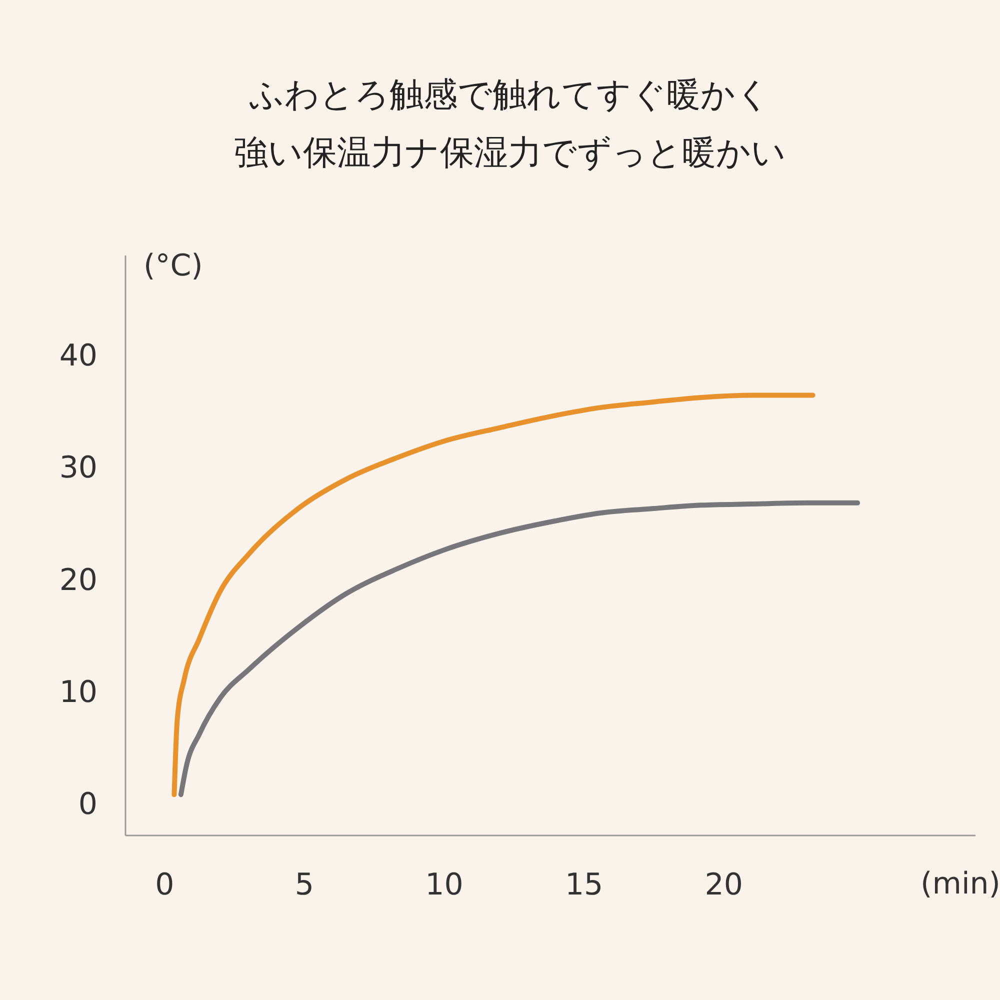  What do you see at coordinates (78, 692) in the screenshot?
I see `y-tick-label: 10` at bounding box center [78, 692].